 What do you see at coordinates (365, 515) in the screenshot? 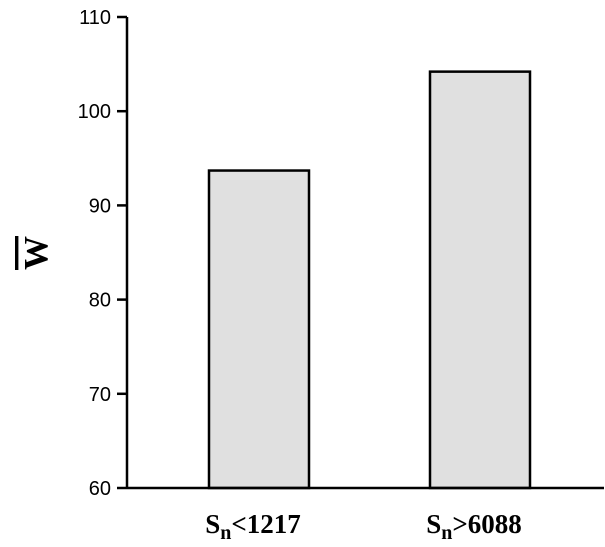
I see `x-axis: Sn<1217 Sn>6088` at bounding box center [365, 515].